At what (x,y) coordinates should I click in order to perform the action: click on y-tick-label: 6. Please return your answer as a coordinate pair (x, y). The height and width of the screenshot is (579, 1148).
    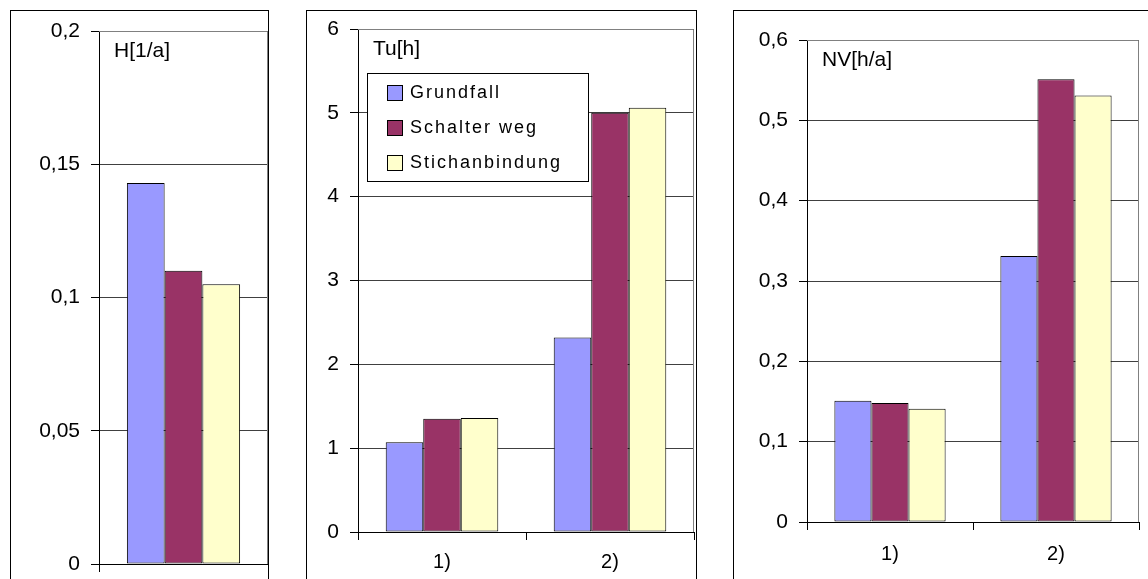
    Looking at the image, I should click on (333, 27).